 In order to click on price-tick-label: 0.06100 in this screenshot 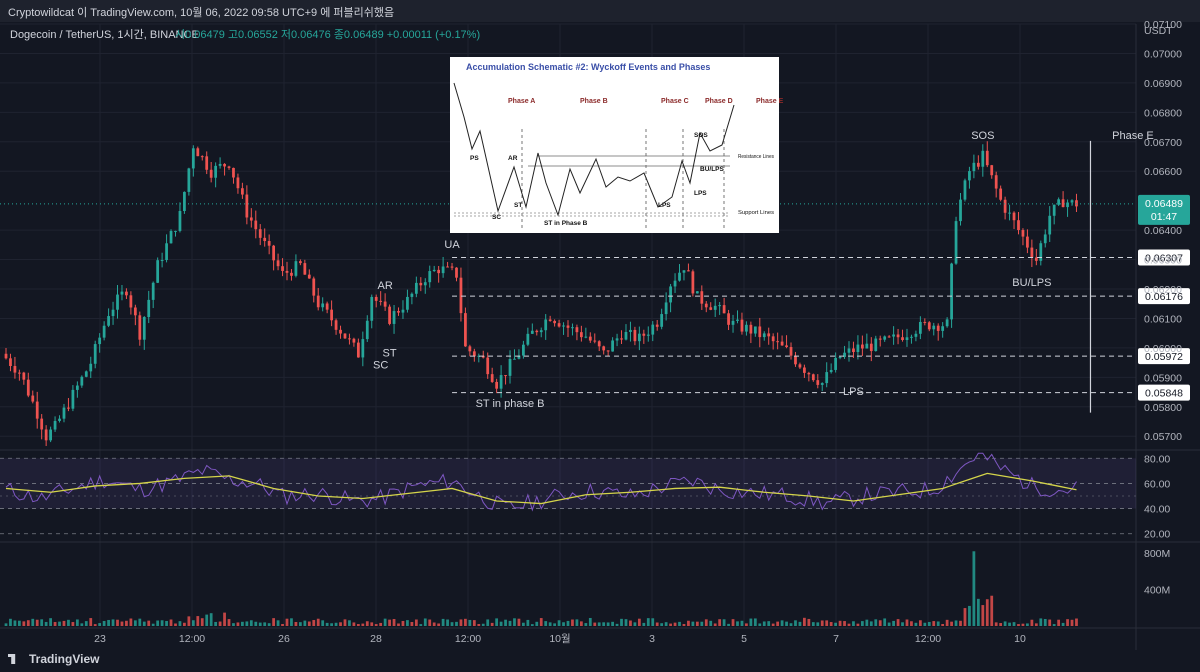, I will do `click(1163, 319)`.